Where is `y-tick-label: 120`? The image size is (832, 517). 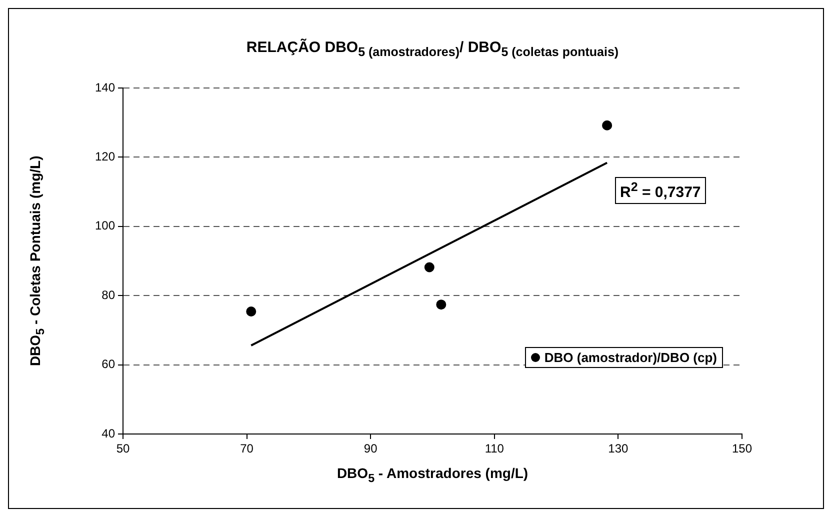
y-tick-label: 120 is located at coordinates (105, 157).